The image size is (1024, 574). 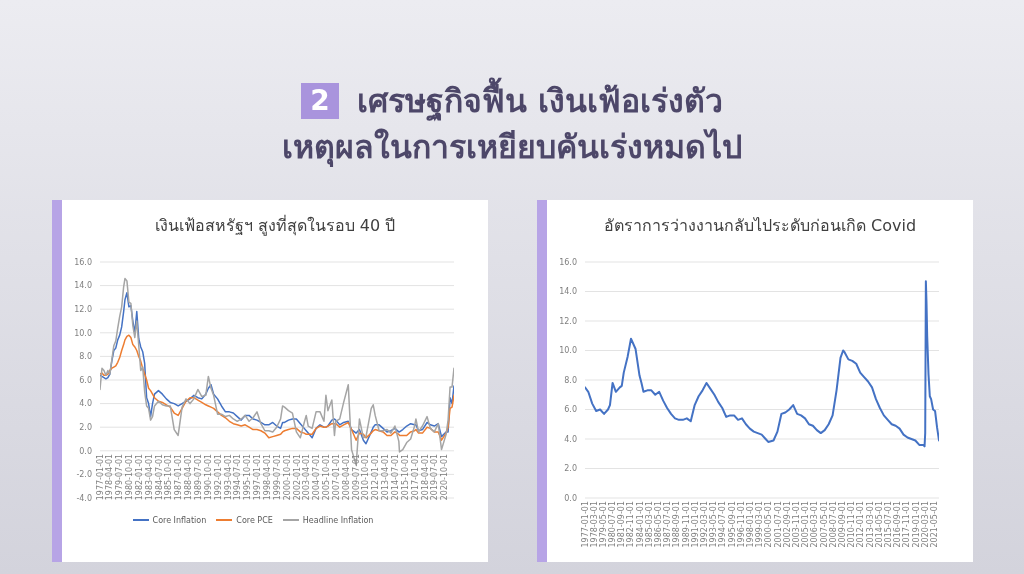 What do you see at coordinates (512, 147) in the screenshot?
I see `text: เหตุผลในการเหยียบคันเร่งหมดไป` at bounding box center [512, 147].